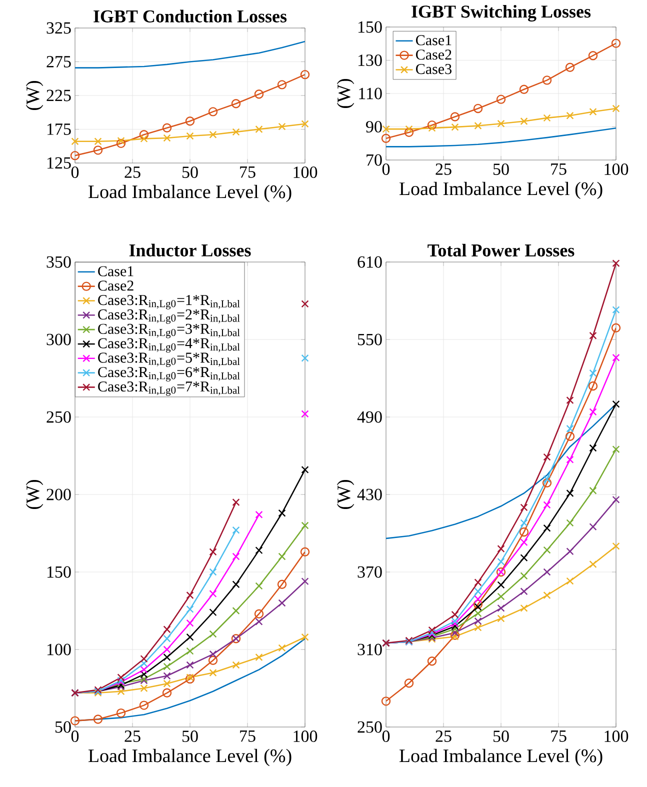  What do you see at coordinates (58, 62) in the screenshot?
I see `y-tick-label: 275` at bounding box center [58, 62].